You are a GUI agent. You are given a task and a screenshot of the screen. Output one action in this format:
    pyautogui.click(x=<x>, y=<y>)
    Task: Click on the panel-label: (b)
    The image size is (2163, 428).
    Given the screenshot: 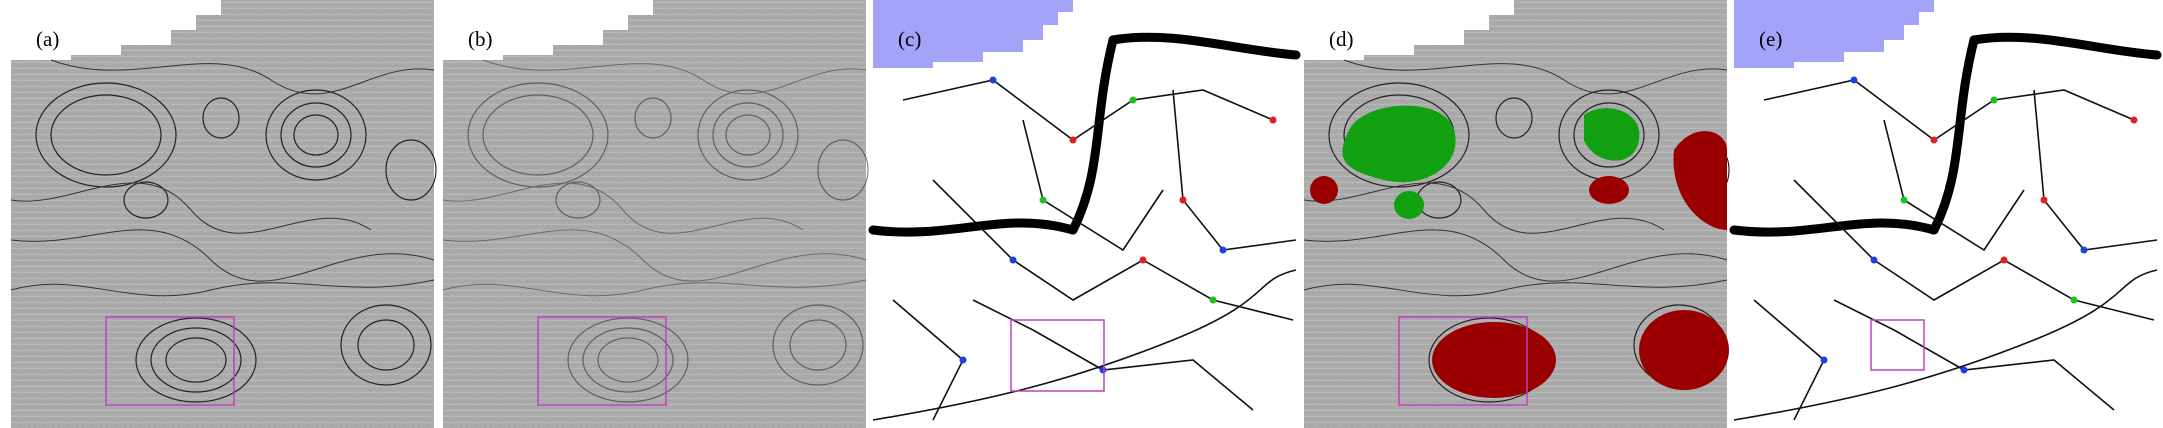 What is the action you would take?
    pyautogui.click(x=480, y=39)
    